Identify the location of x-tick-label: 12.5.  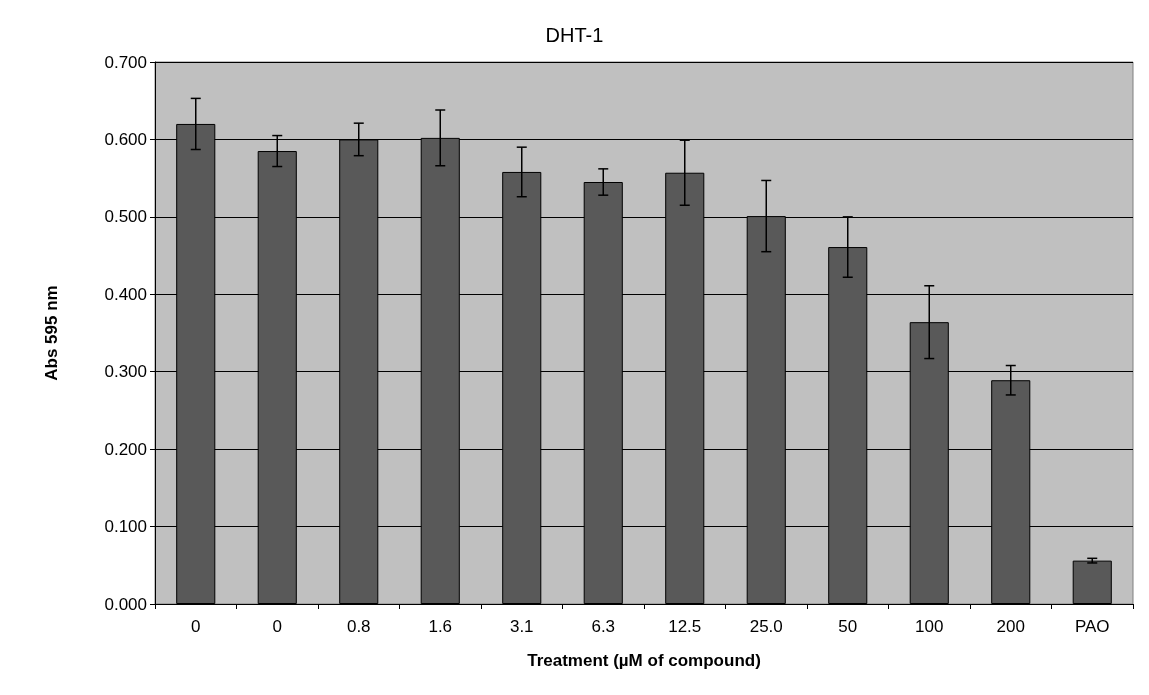
(685, 626).